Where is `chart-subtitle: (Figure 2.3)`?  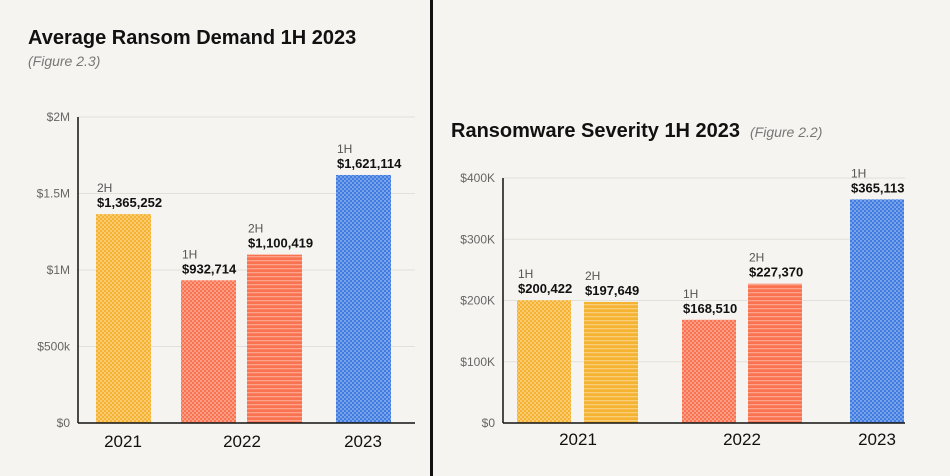 chart-subtitle: (Figure 2.3) is located at coordinates (64, 61).